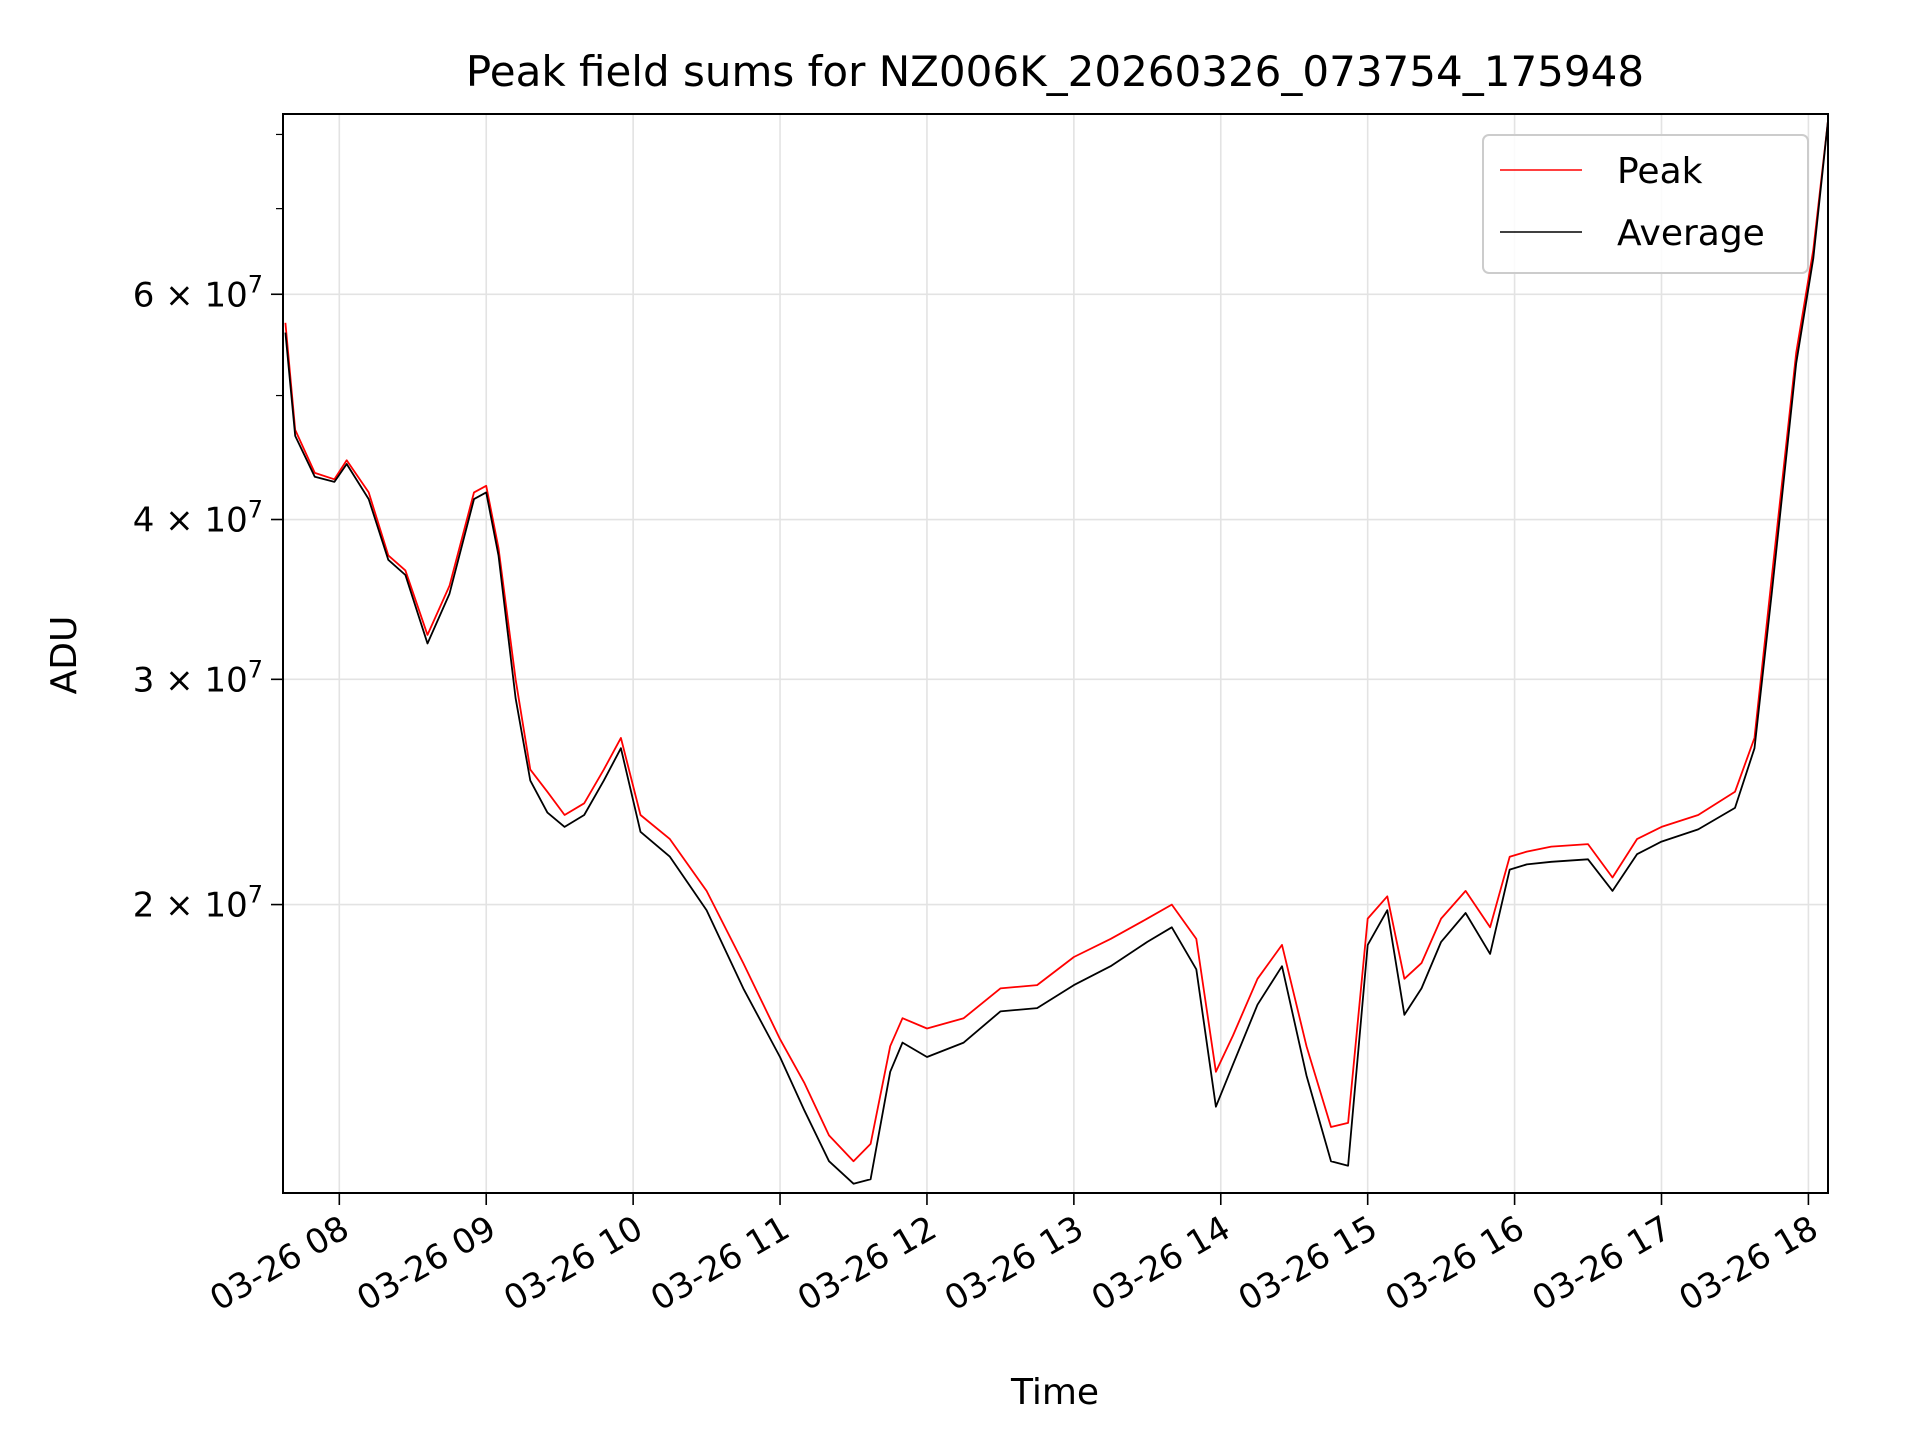  What do you see at coordinates (198, 677) in the screenshot?
I see `y-tick-label: 3 × 107` at bounding box center [198, 677].